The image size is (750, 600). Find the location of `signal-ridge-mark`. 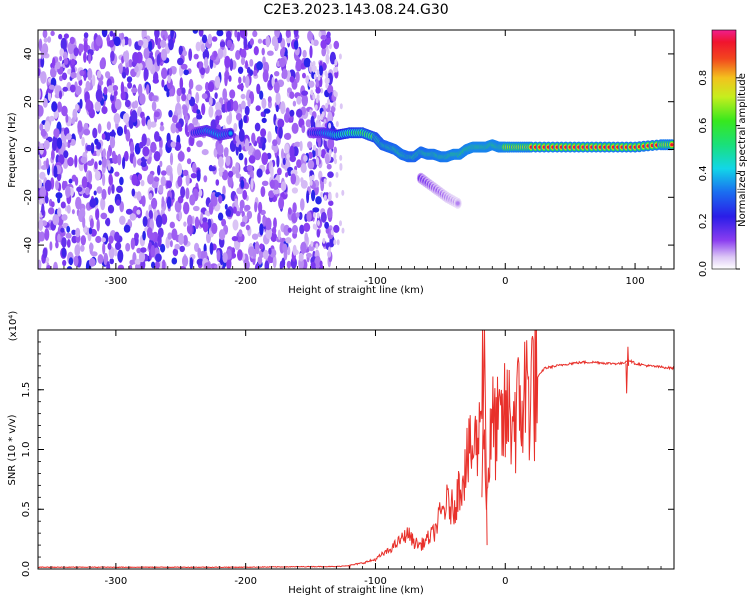

signal-ridge-mark is located at coordinates (670, 145).